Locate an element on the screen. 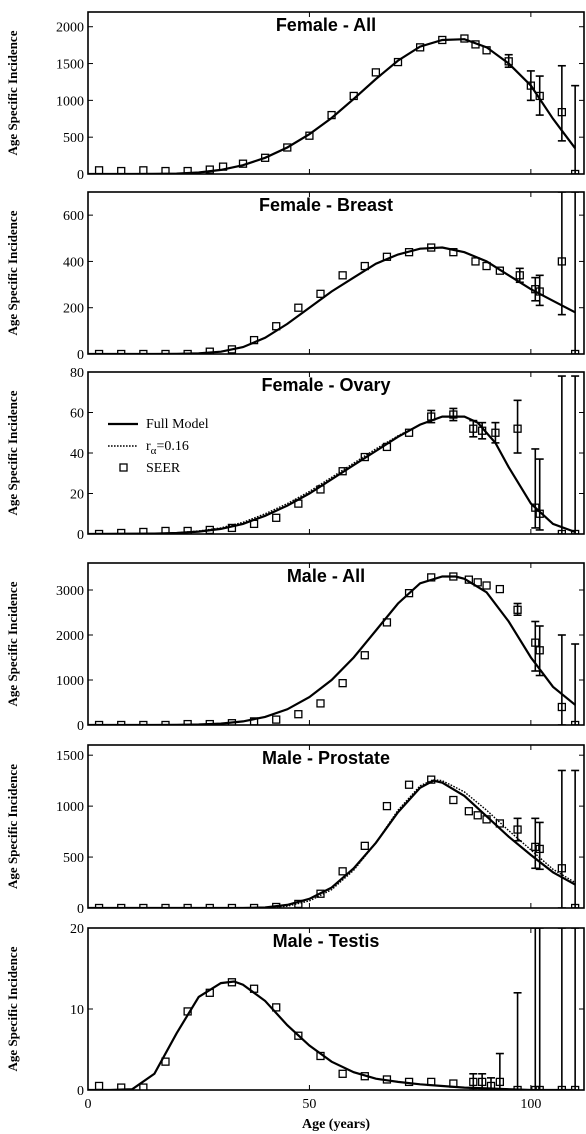 This screenshot has width=586, height=1134. y-tick-label: 200 is located at coordinates (73, 309).